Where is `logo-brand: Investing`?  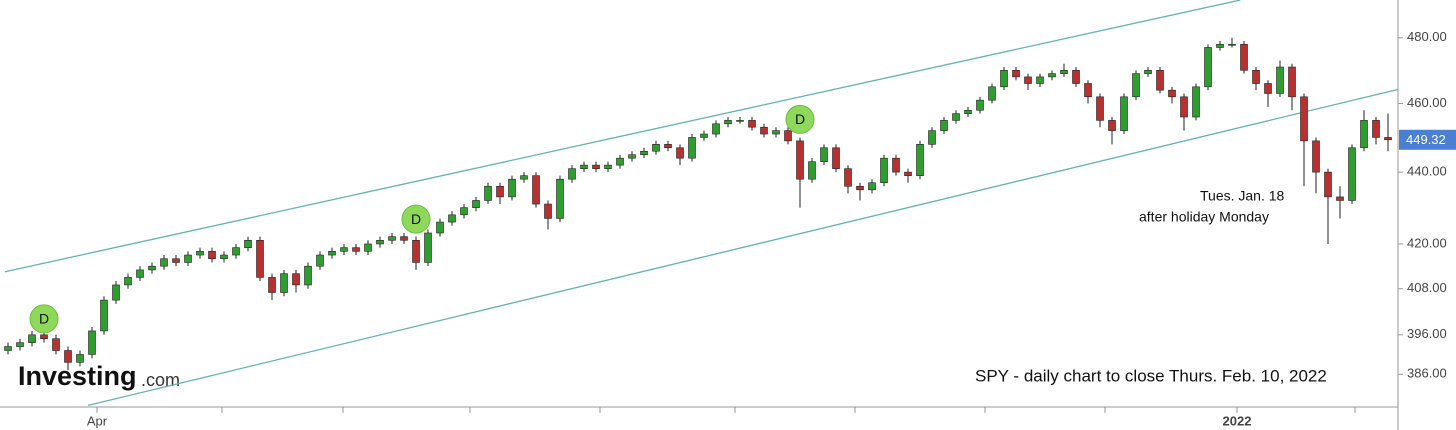 logo-brand: Investing is located at coordinates (77, 376).